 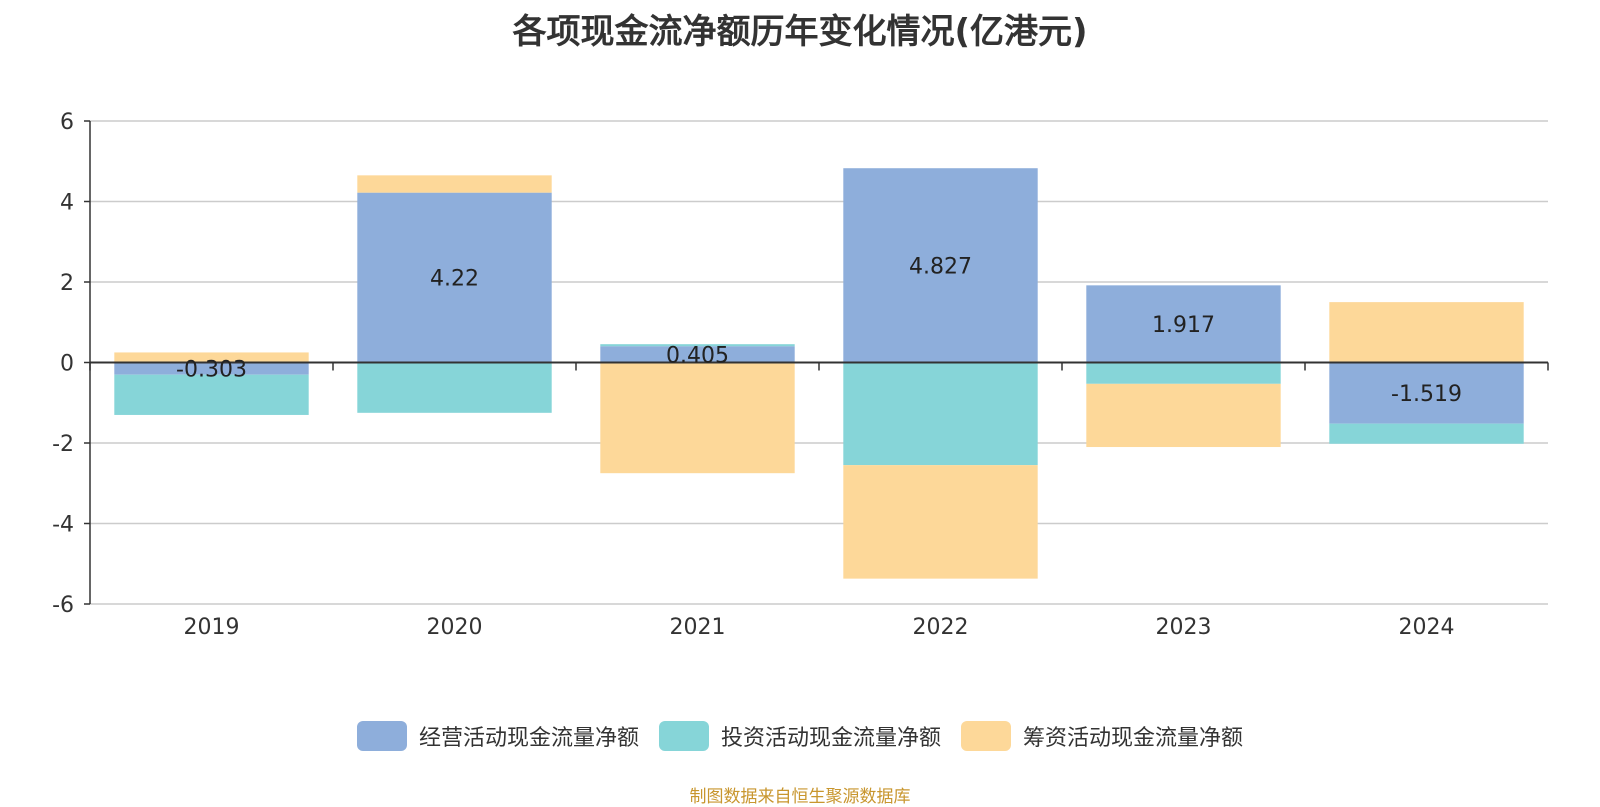 What do you see at coordinates (698, 627) in the screenshot?
I see `x-tick-label: 2021` at bounding box center [698, 627].